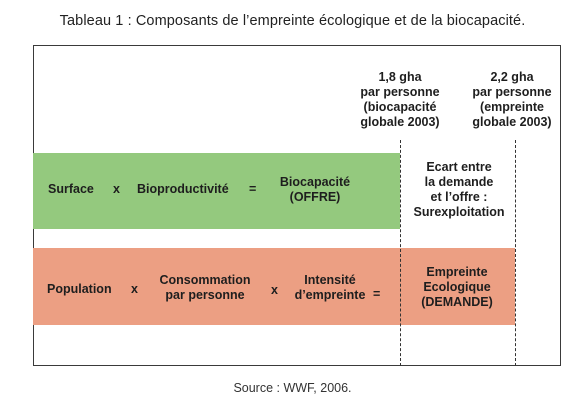 The height and width of the screenshot is (411, 585). What do you see at coordinates (459, 182) in the screenshot?
I see `gap-line: la demande` at bounding box center [459, 182].